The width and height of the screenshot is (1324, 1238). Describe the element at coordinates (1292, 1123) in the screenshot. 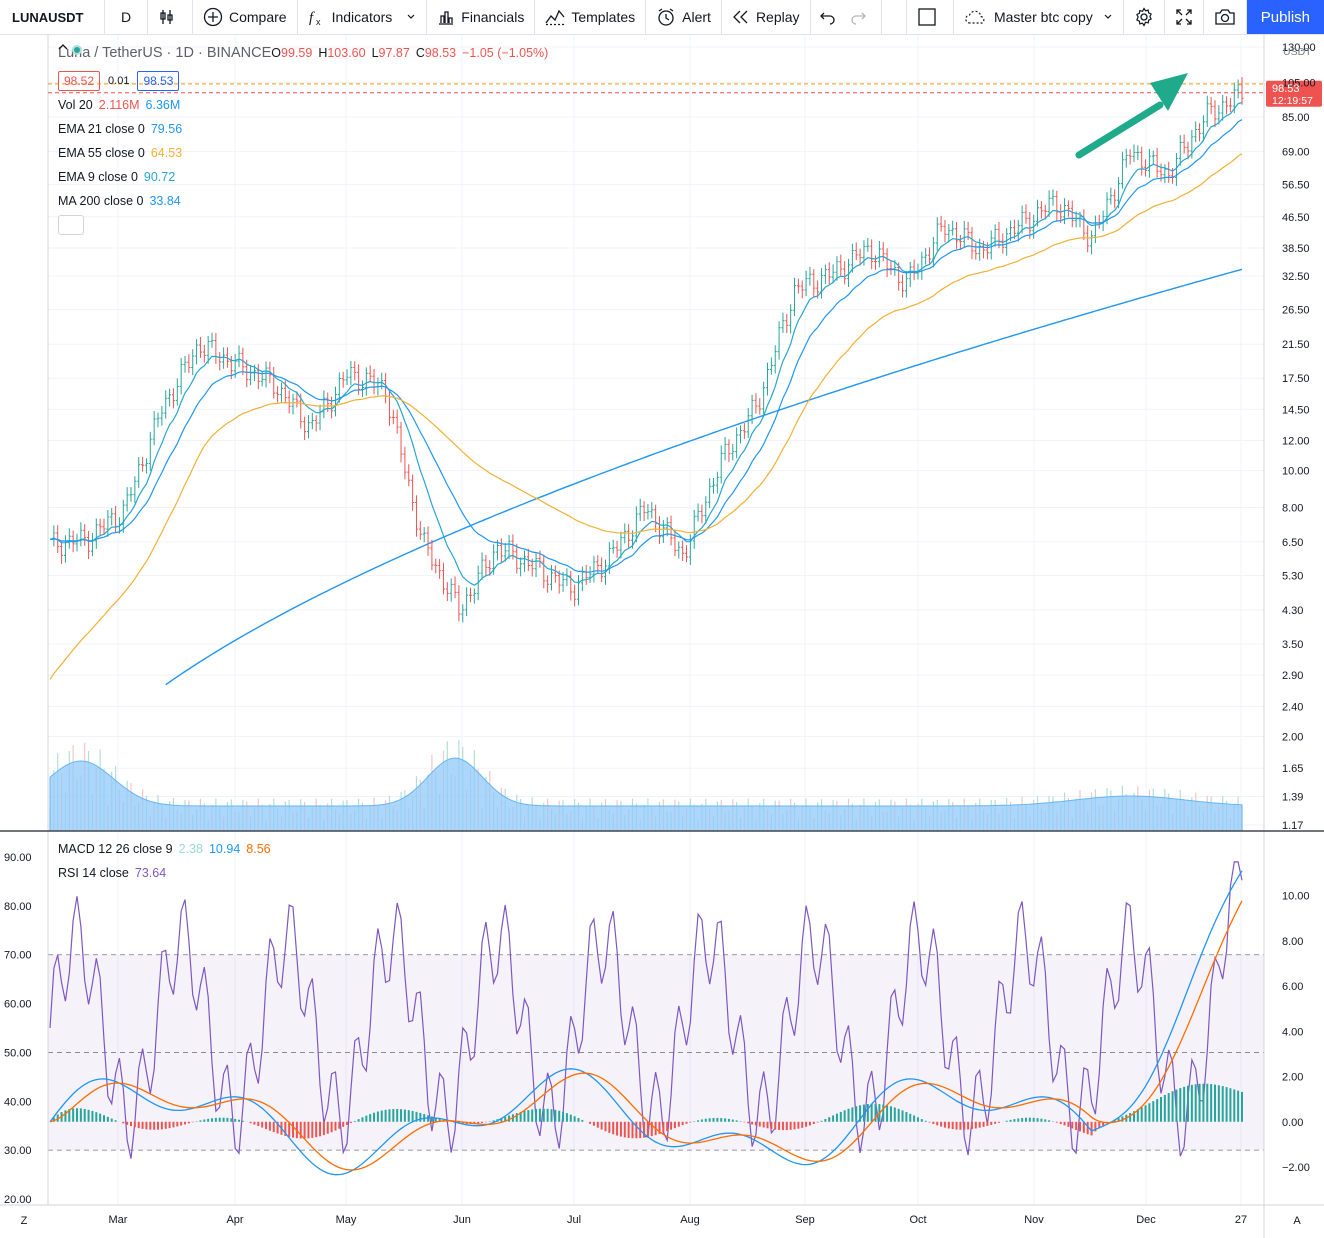

I see `macd-tick-label: 0.00` at that location.